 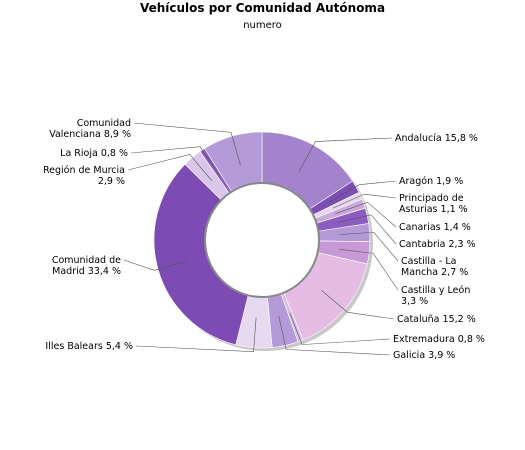 I want to click on slice-label: Canarias 1,4 %, so click(x=435, y=227).